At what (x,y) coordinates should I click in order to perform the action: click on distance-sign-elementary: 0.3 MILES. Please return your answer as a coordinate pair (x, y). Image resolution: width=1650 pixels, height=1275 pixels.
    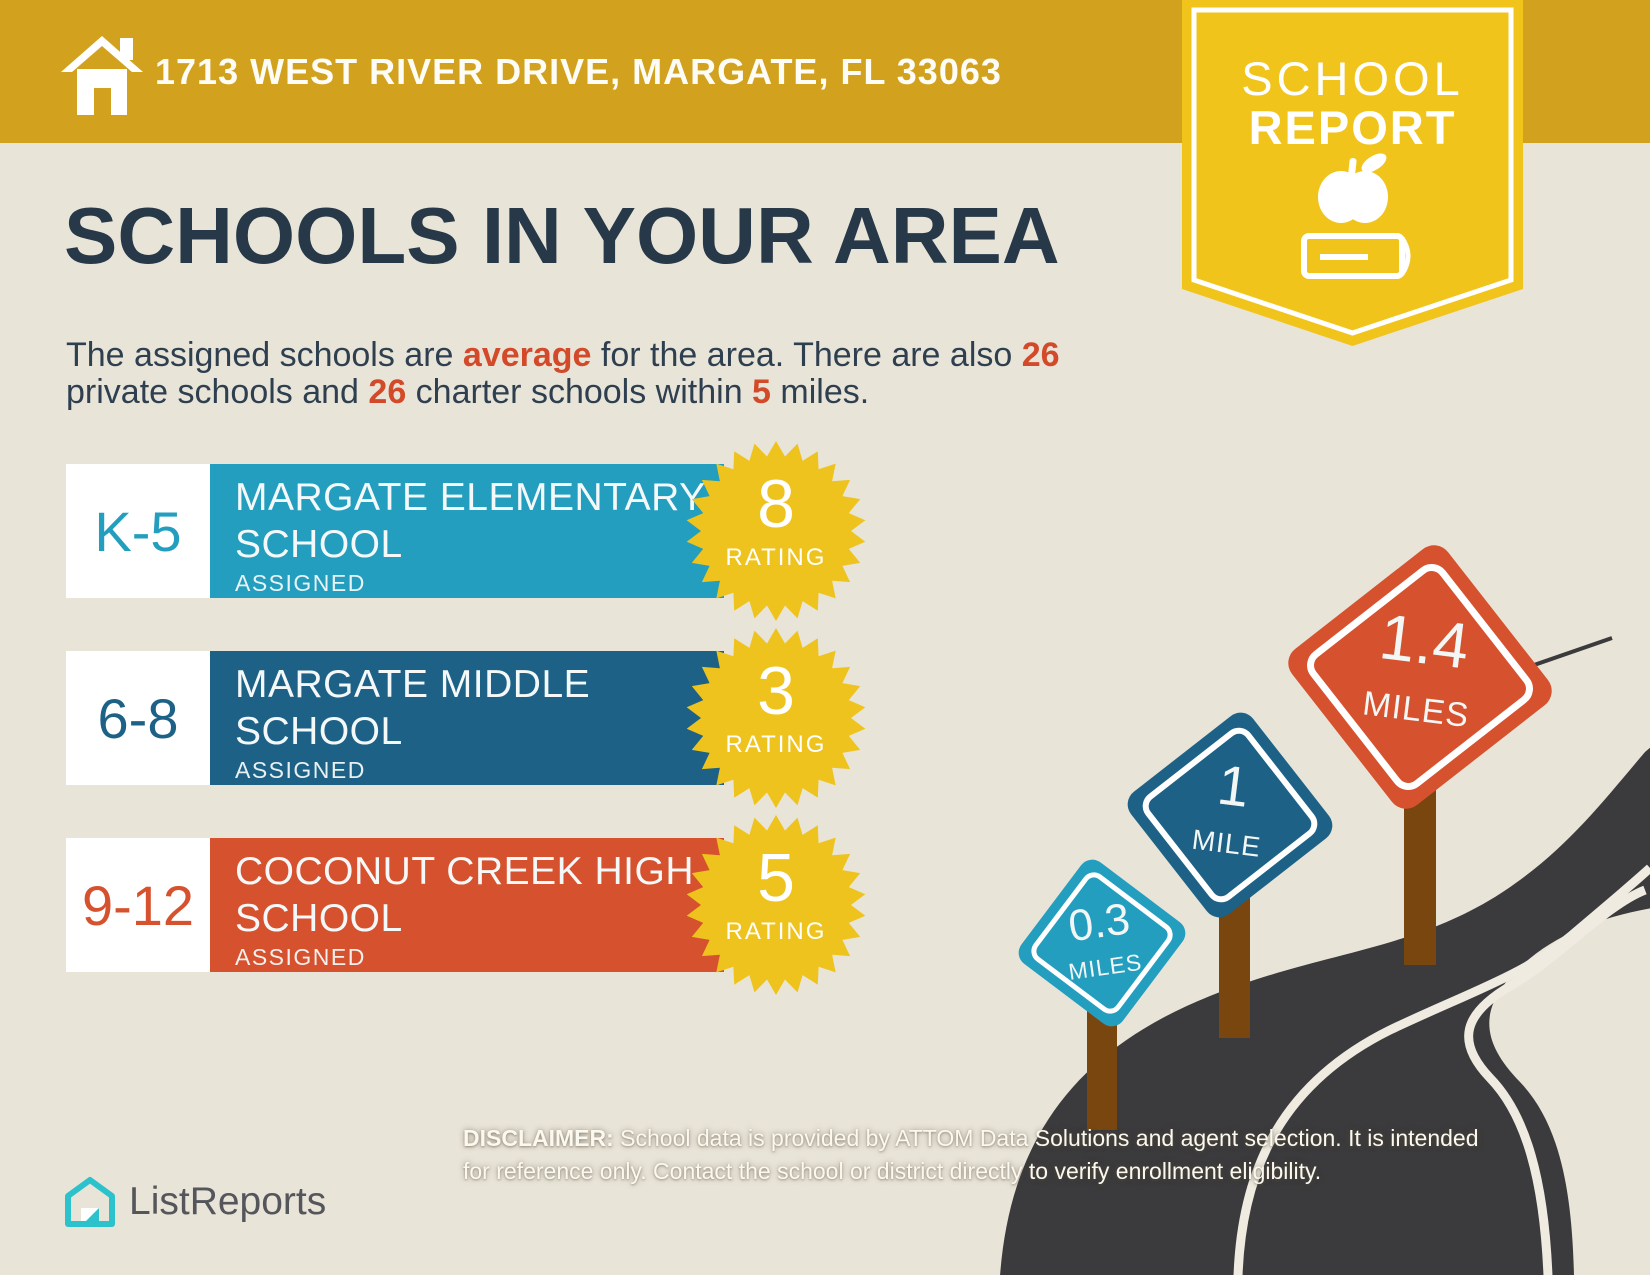
    Looking at the image, I should click on (1102, 943).